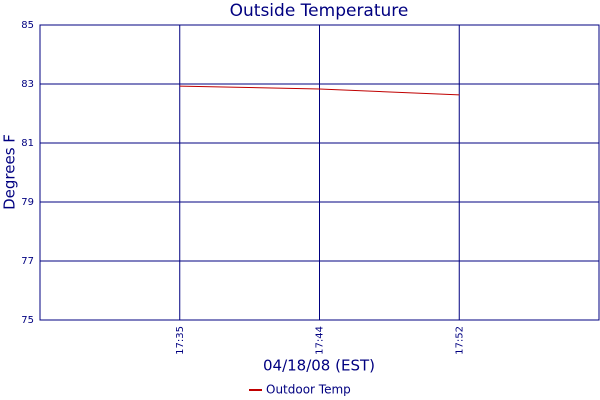 The width and height of the screenshot is (600, 400). I want to click on y-tick-label: 83, so click(27, 84).